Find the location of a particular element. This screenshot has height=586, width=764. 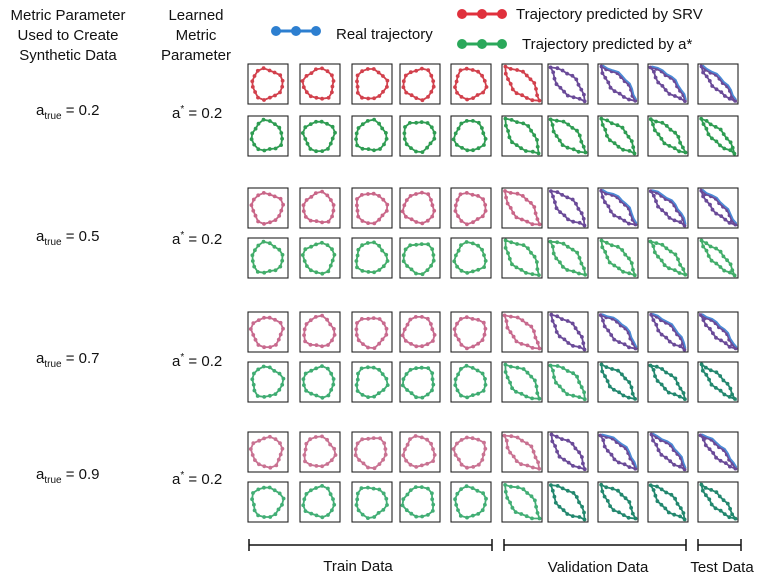

thumbnail-frame is located at coordinates (618, 84).